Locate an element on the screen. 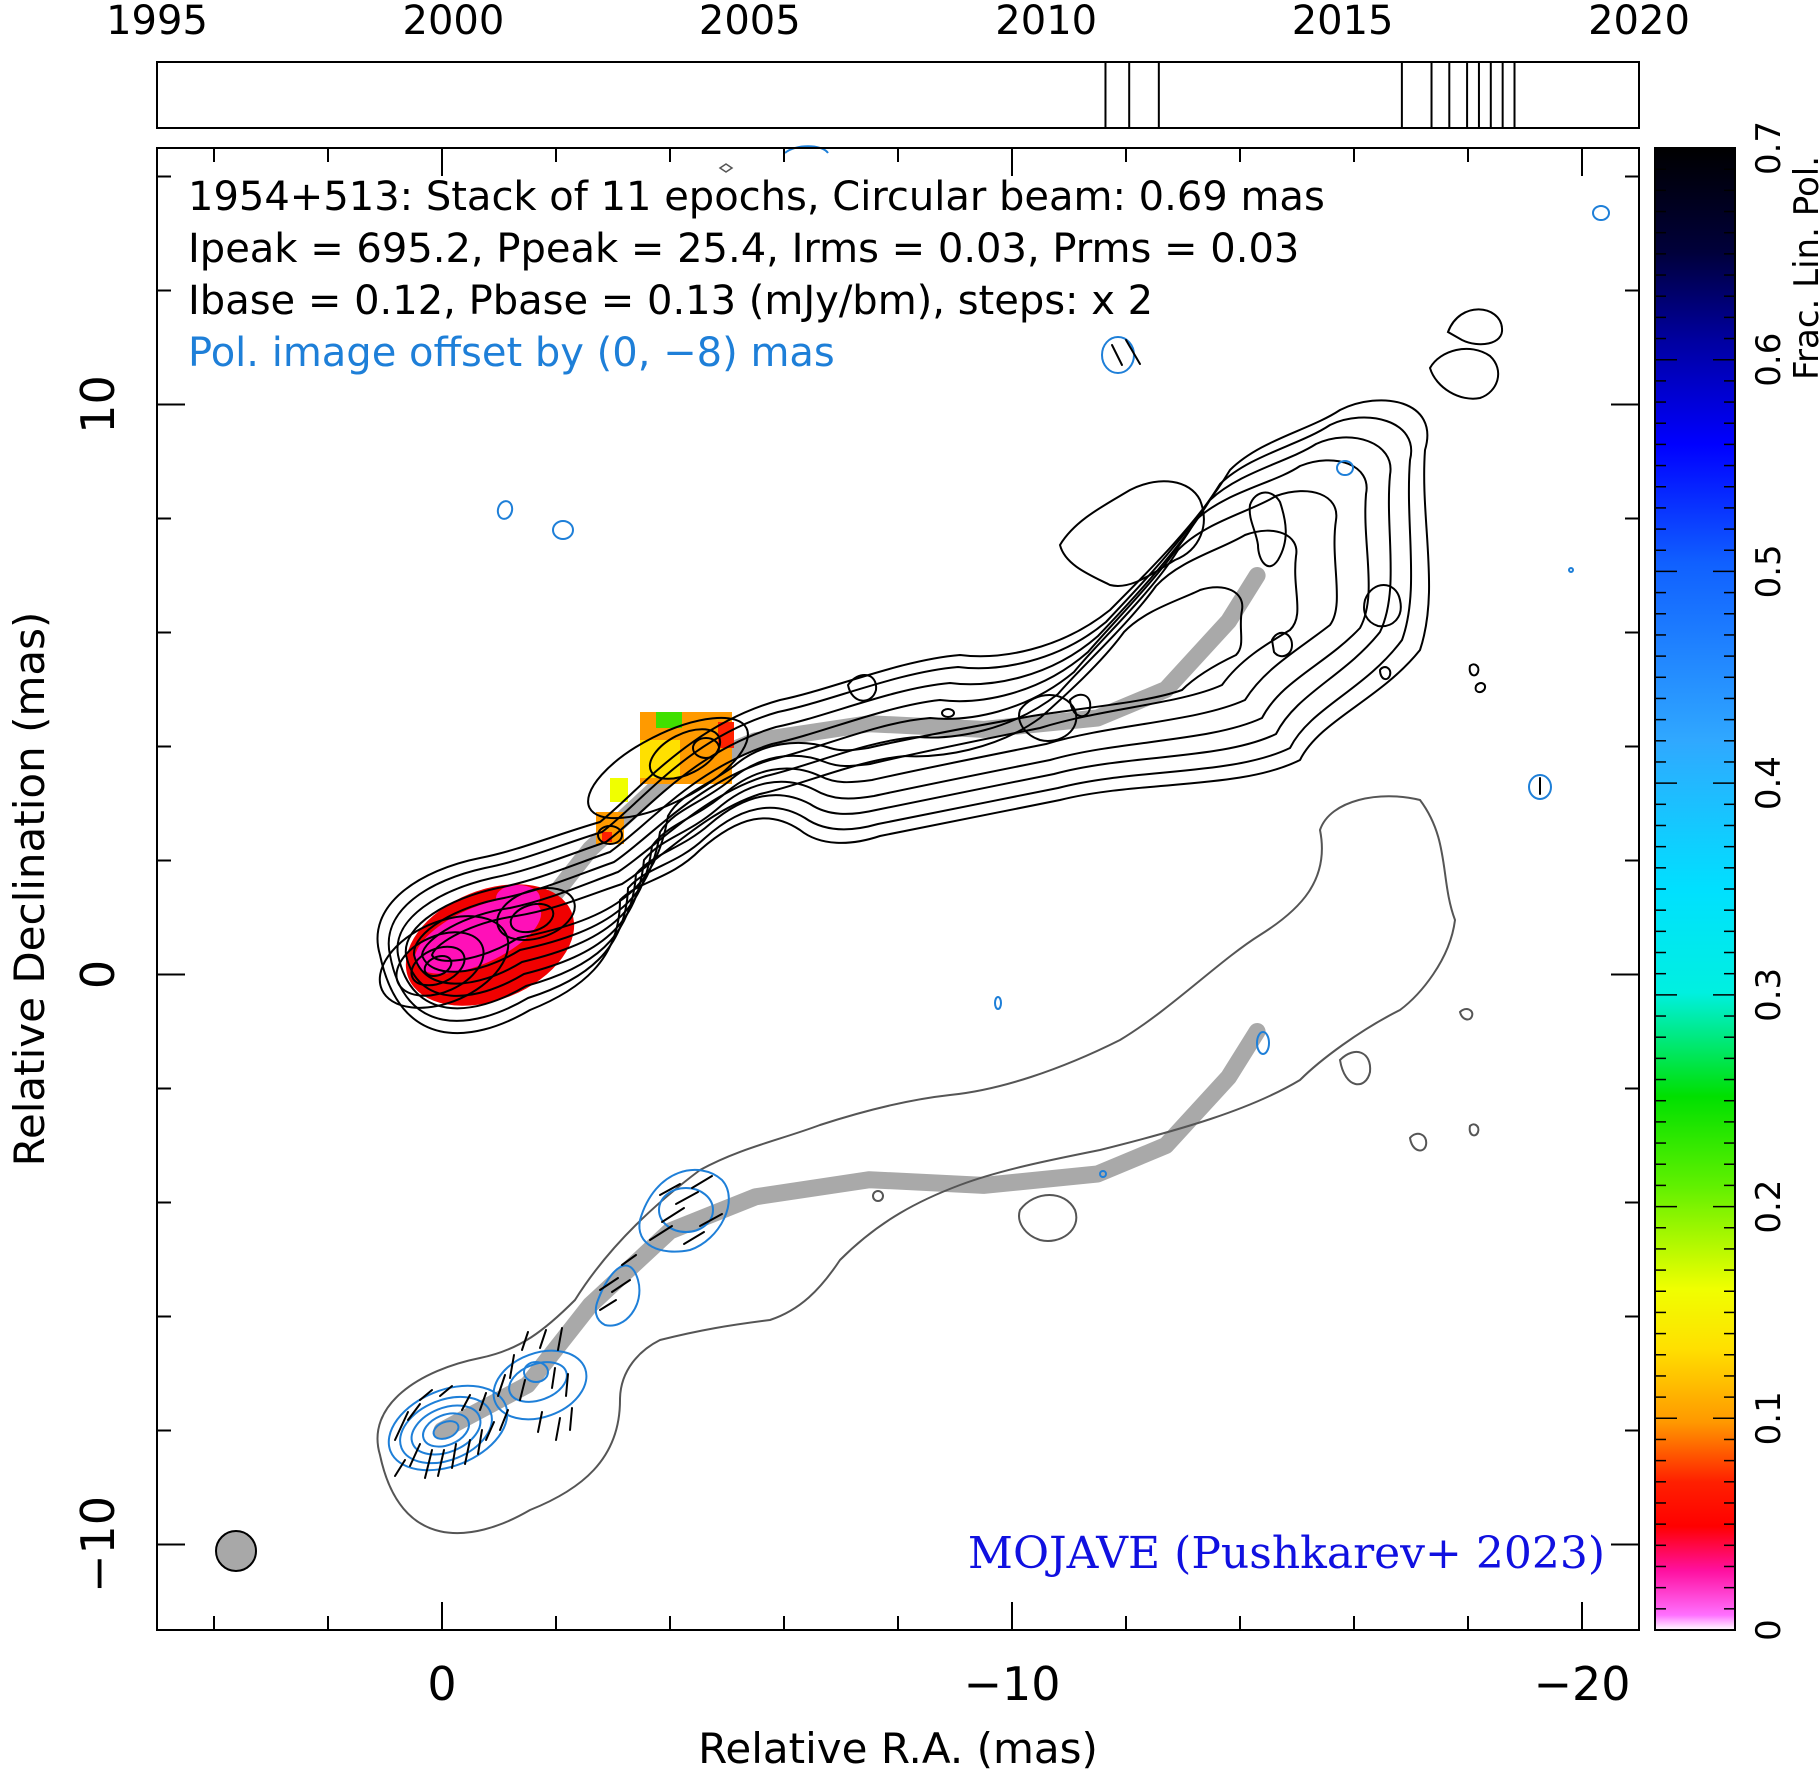 The height and width of the screenshot is (1778, 1819). y-tick-label: 10 is located at coordinates (98, 404).